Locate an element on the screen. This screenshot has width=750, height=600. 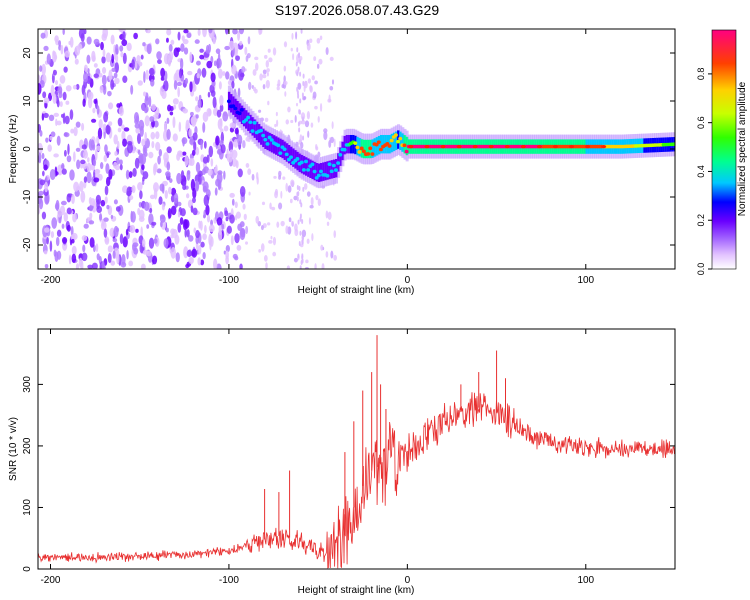
snr-x-axis-label: Height of straight line (km) is located at coordinates (356, 590).